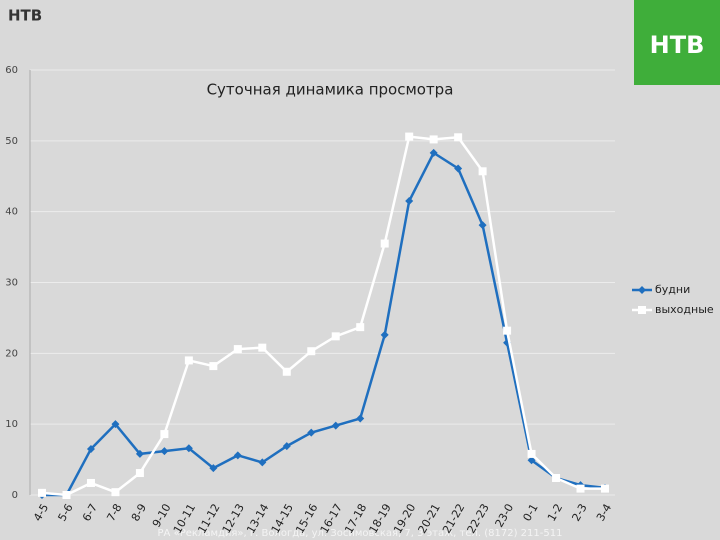 Image resolution: width=720 pixels, height=540 pixels. Describe the element at coordinates (677, 45) in the screenshot. I see `logo-text: НТВ` at that location.